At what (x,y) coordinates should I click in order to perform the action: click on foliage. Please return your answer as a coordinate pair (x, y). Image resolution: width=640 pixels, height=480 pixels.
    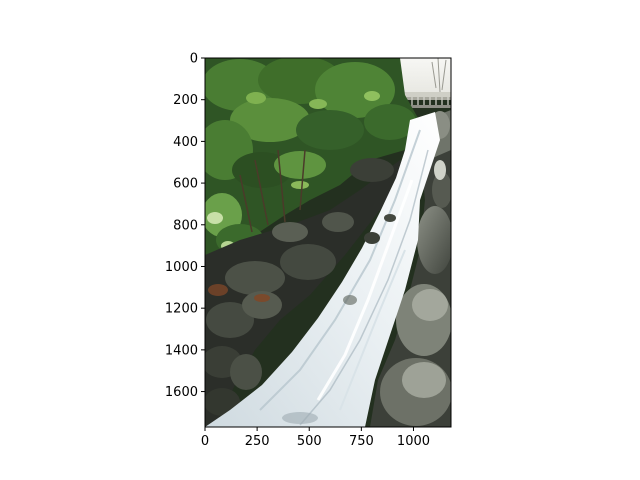
    Looking at the image, I should click on (311, 159).